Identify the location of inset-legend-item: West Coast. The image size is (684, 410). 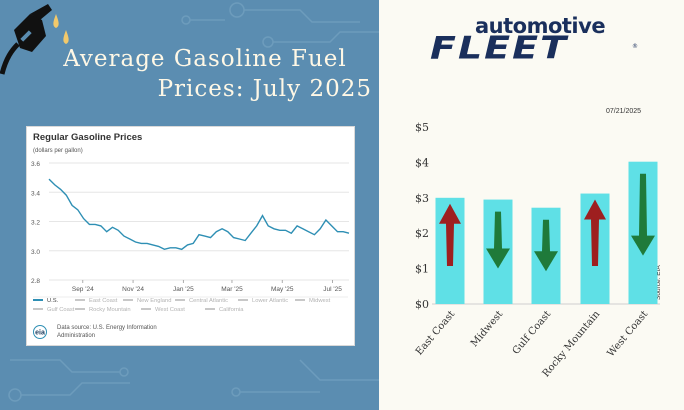
(170, 310).